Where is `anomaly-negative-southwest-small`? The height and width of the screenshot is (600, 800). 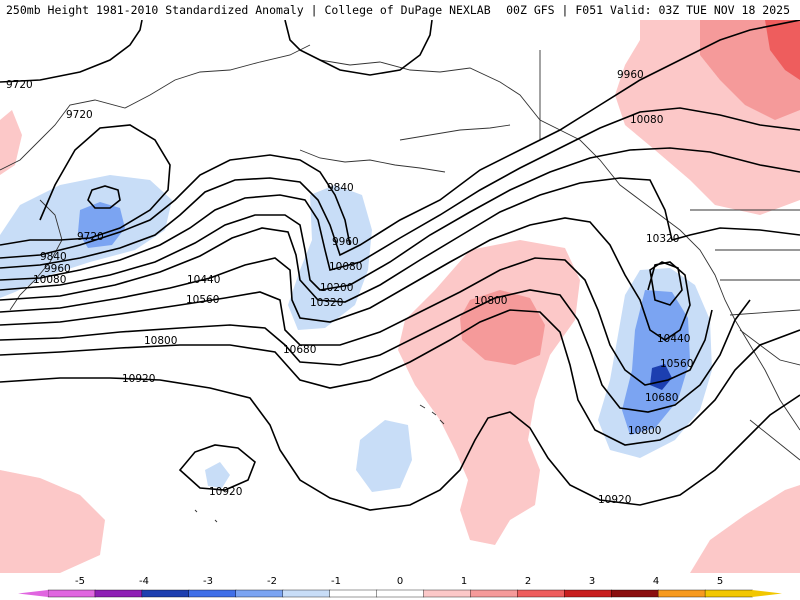 anomaly-negative-southwest-small is located at coordinates (217, 475).